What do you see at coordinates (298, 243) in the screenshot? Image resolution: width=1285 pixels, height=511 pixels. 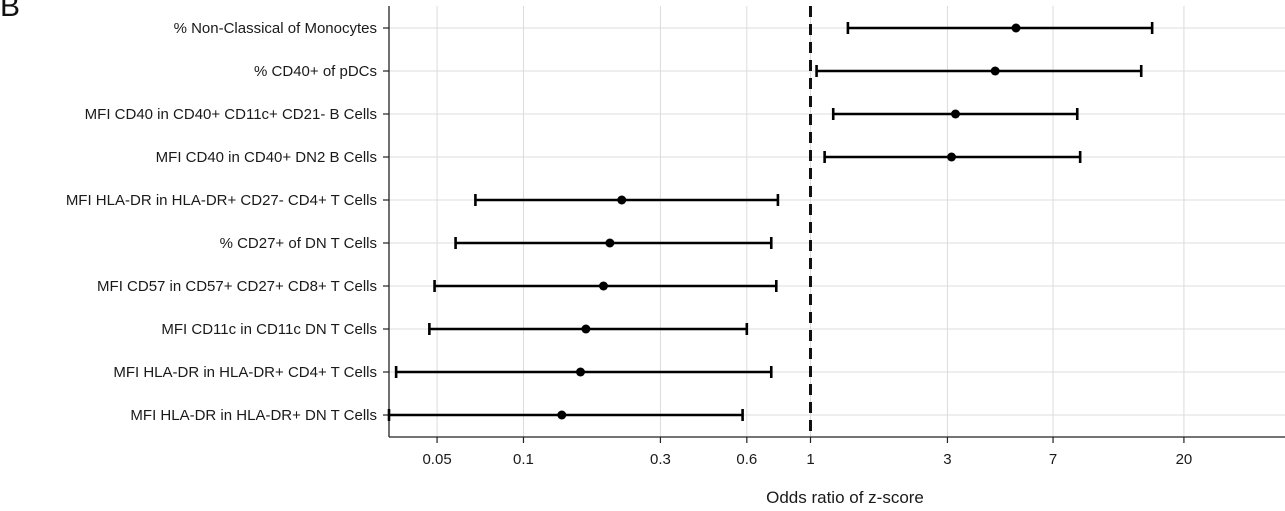 I see `row-label: % CD27+ of DN T Cells` at bounding box center [298, 243].